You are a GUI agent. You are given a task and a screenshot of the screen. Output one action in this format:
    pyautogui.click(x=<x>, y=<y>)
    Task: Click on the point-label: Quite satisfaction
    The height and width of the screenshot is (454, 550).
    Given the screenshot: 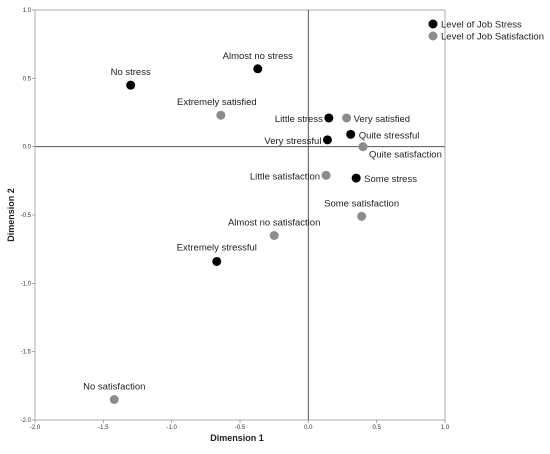 What is the action you would take?
    pyautogui.click(x=405, y=155)
    